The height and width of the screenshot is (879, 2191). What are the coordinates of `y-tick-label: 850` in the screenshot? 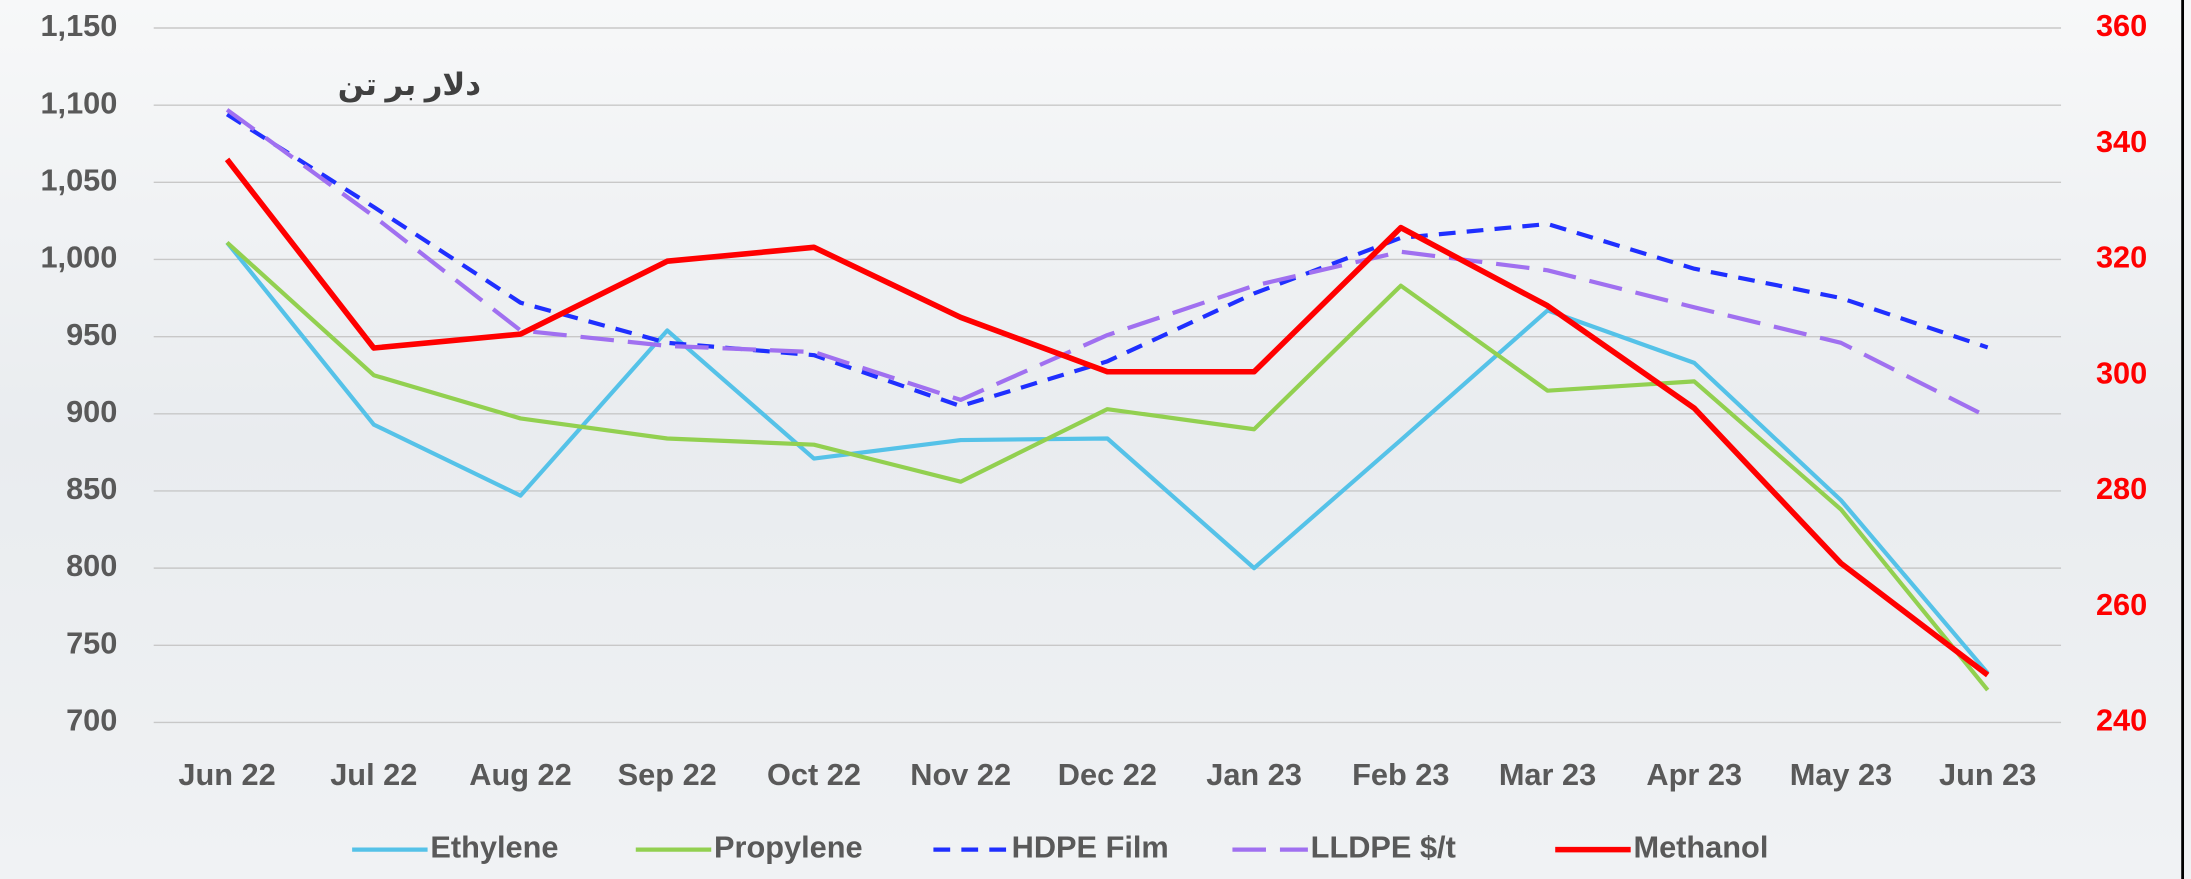 It's located at (91, 488).